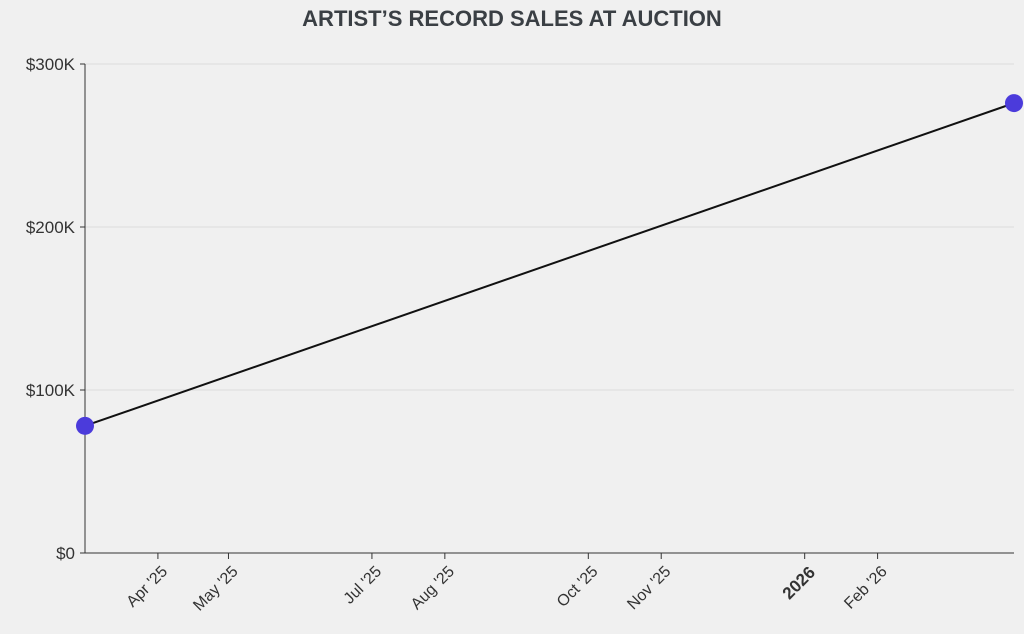 Image resolution: width=1024 pixels, height=634 pixels. I want to click on y-tick-label: $100K, so click(51, 390).